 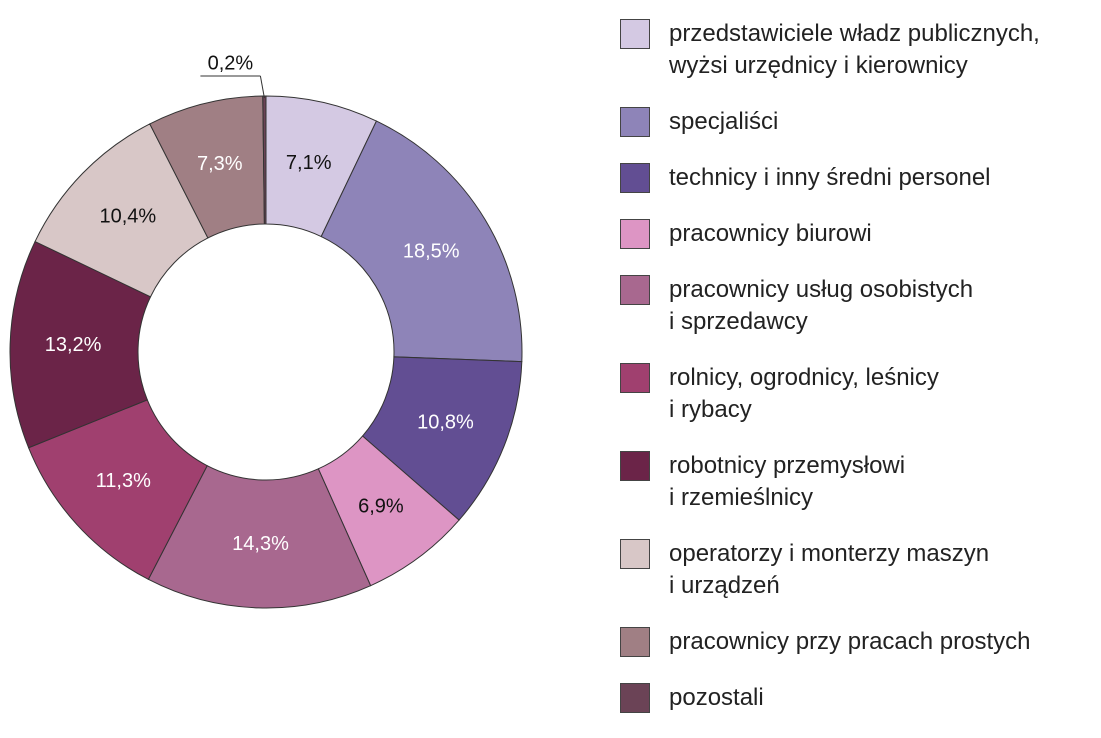 What do you see at coordinates (381, 506) in the screenshot?
I see `data-label: 6,9%` at bounding box center [381, 506].